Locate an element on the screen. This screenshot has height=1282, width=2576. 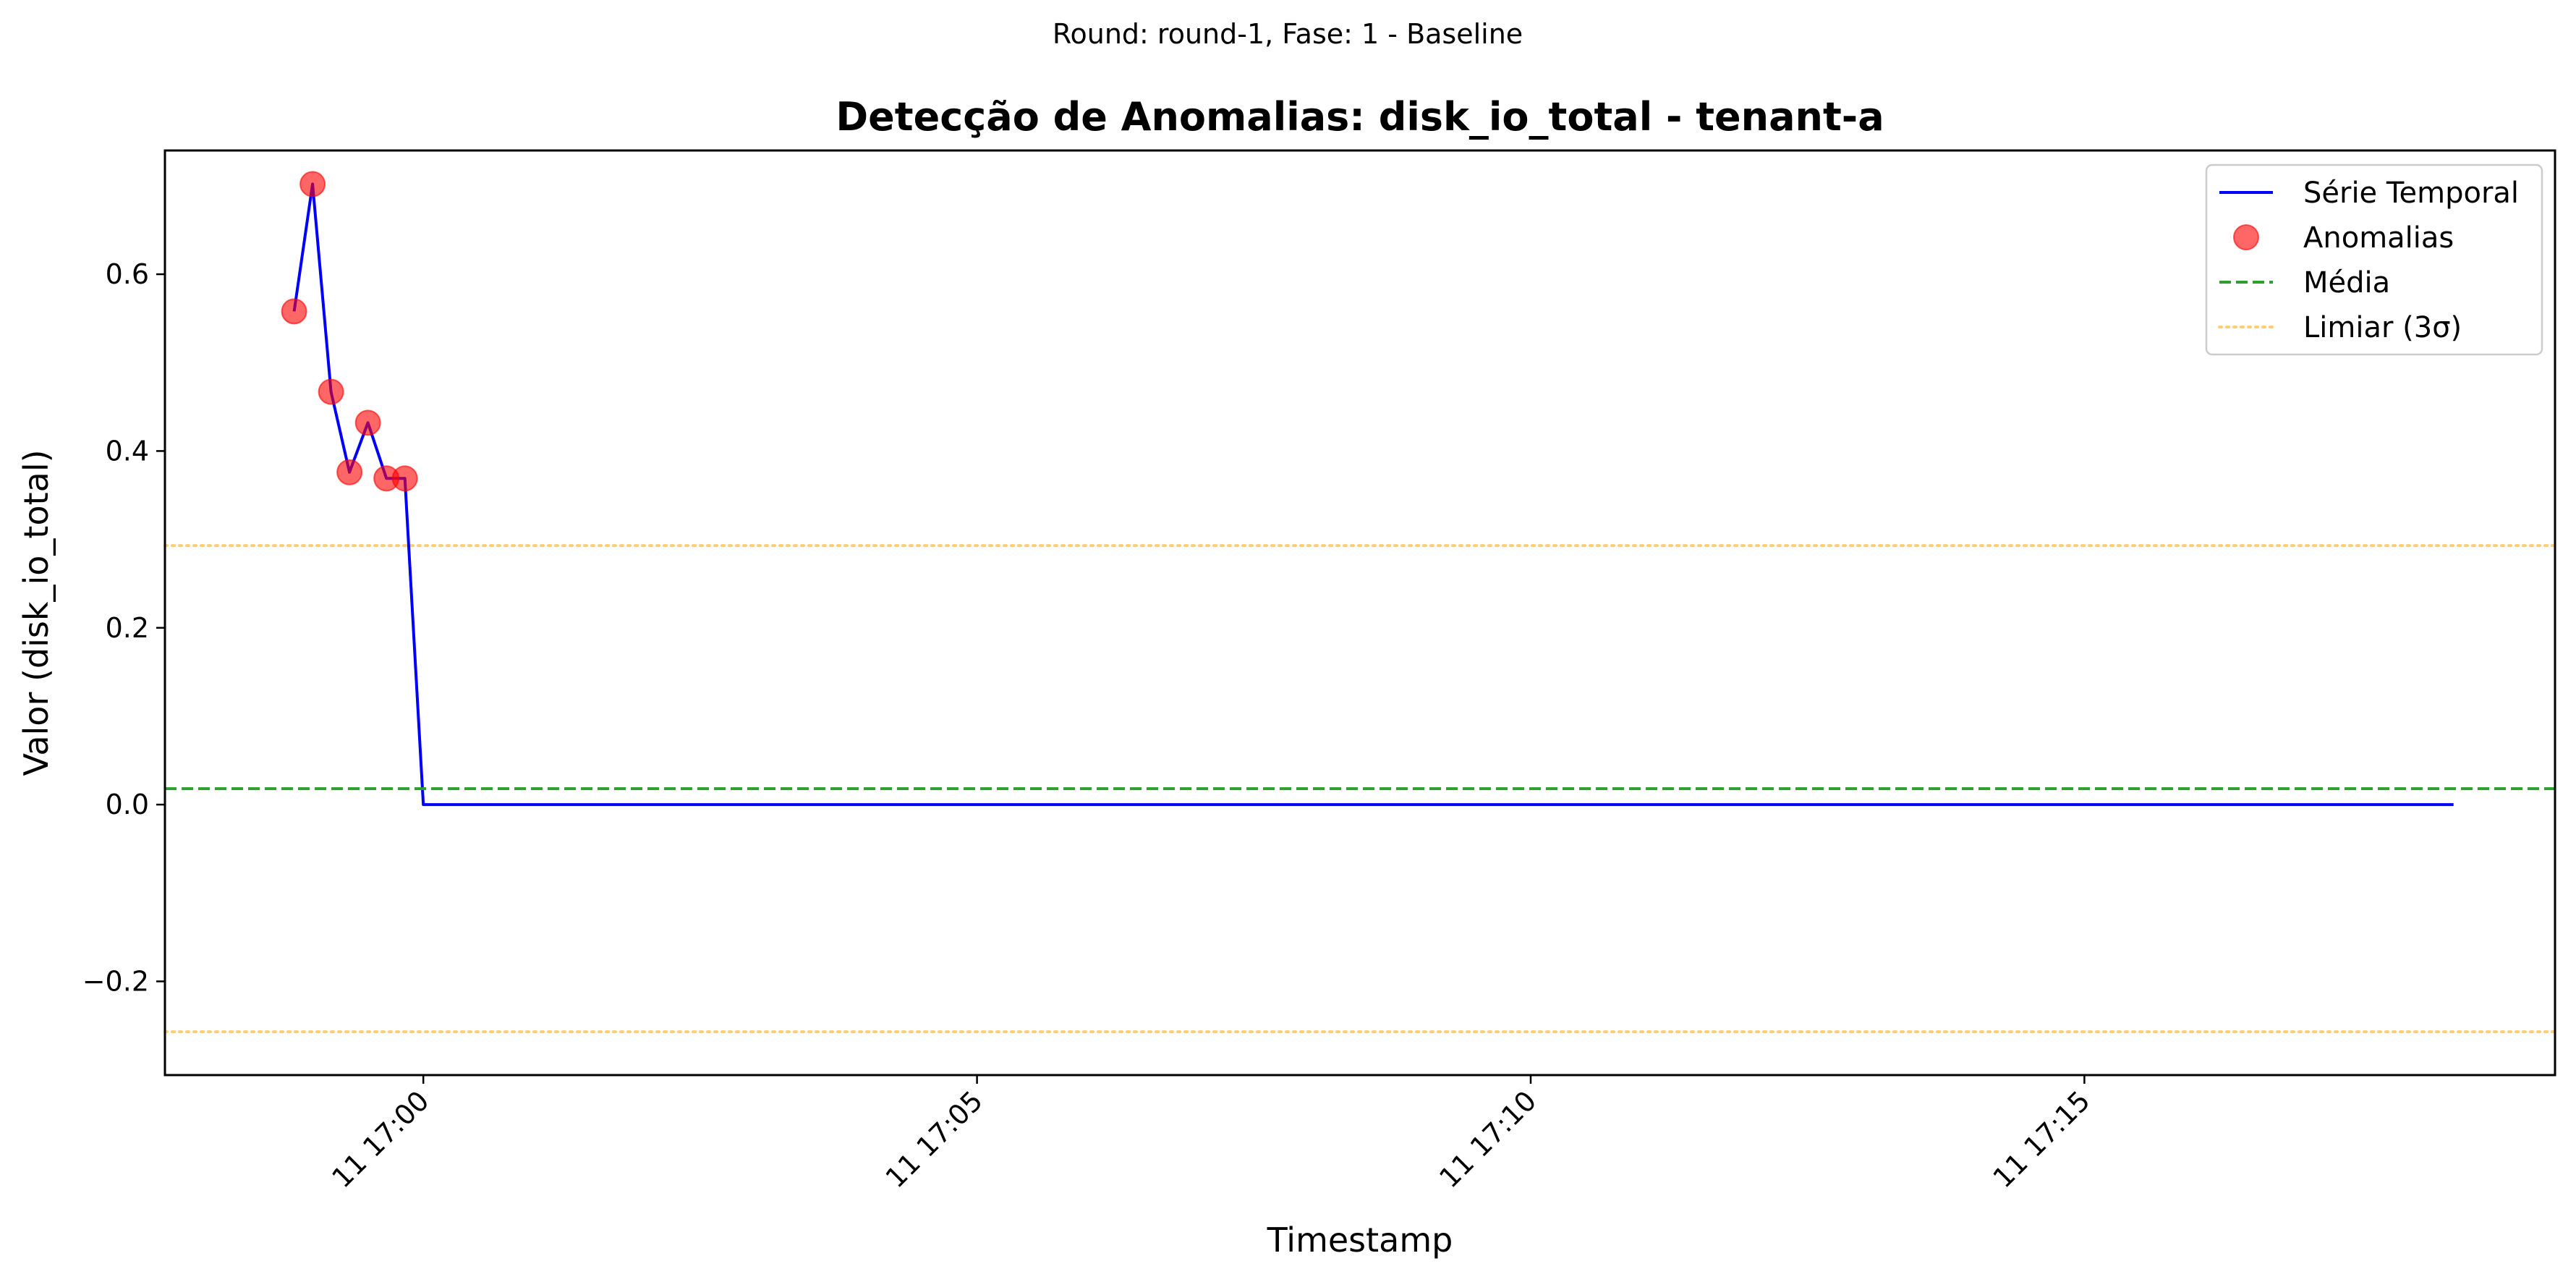
y-tick-label: 0.0 is located at coordinates (127, 804).